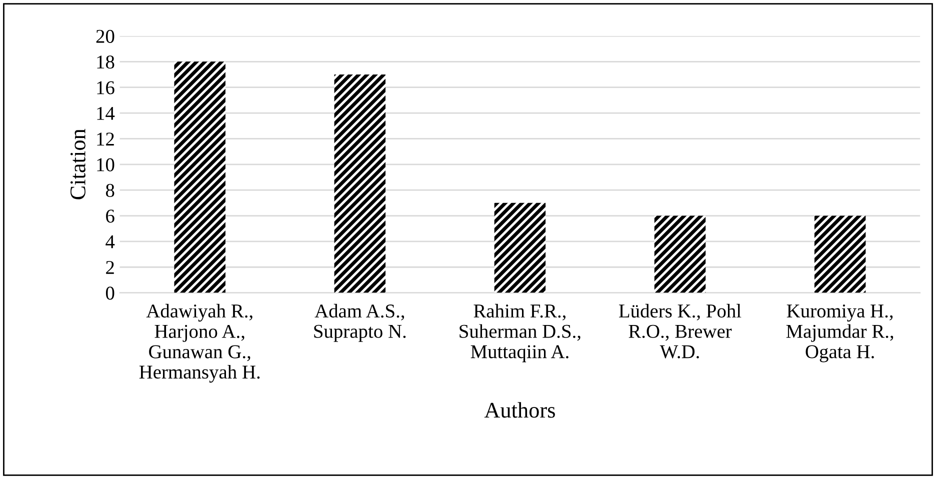 The image size is (936, 480). I want to click on y-tick-label: 14, so click(106, 113).